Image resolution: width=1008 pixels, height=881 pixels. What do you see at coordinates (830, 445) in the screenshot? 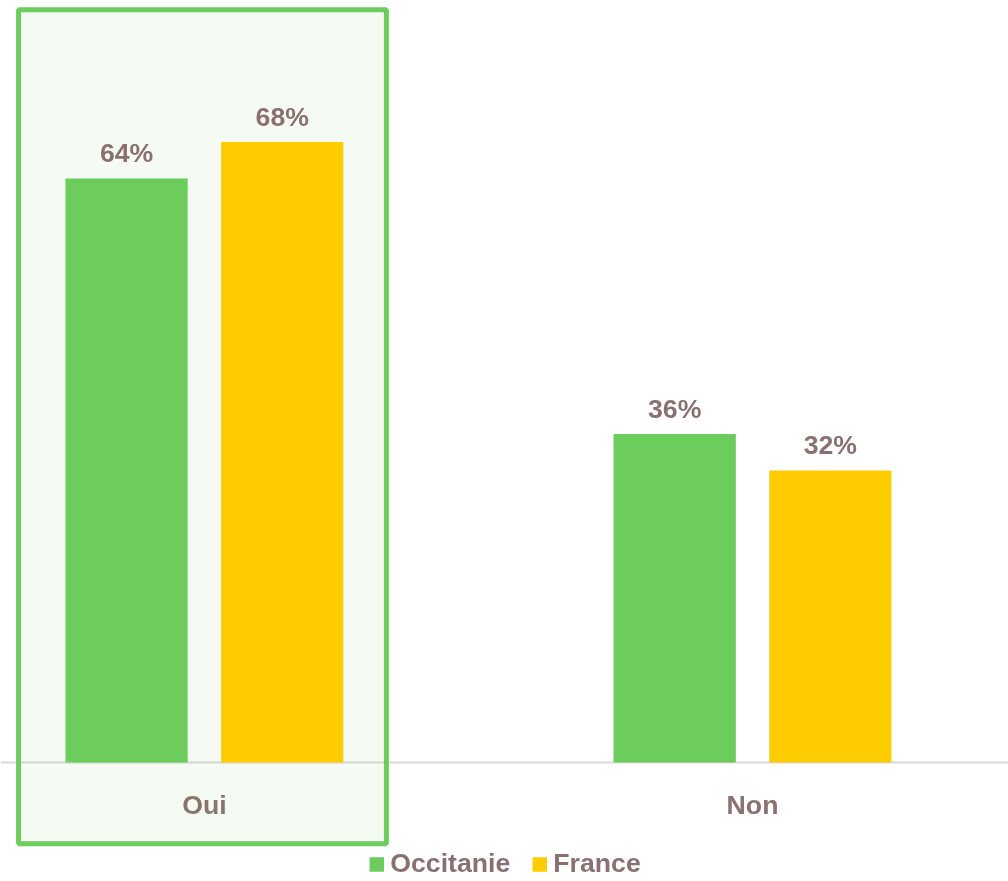
I see `data-label: 32%` at bounding box center [830, 445].